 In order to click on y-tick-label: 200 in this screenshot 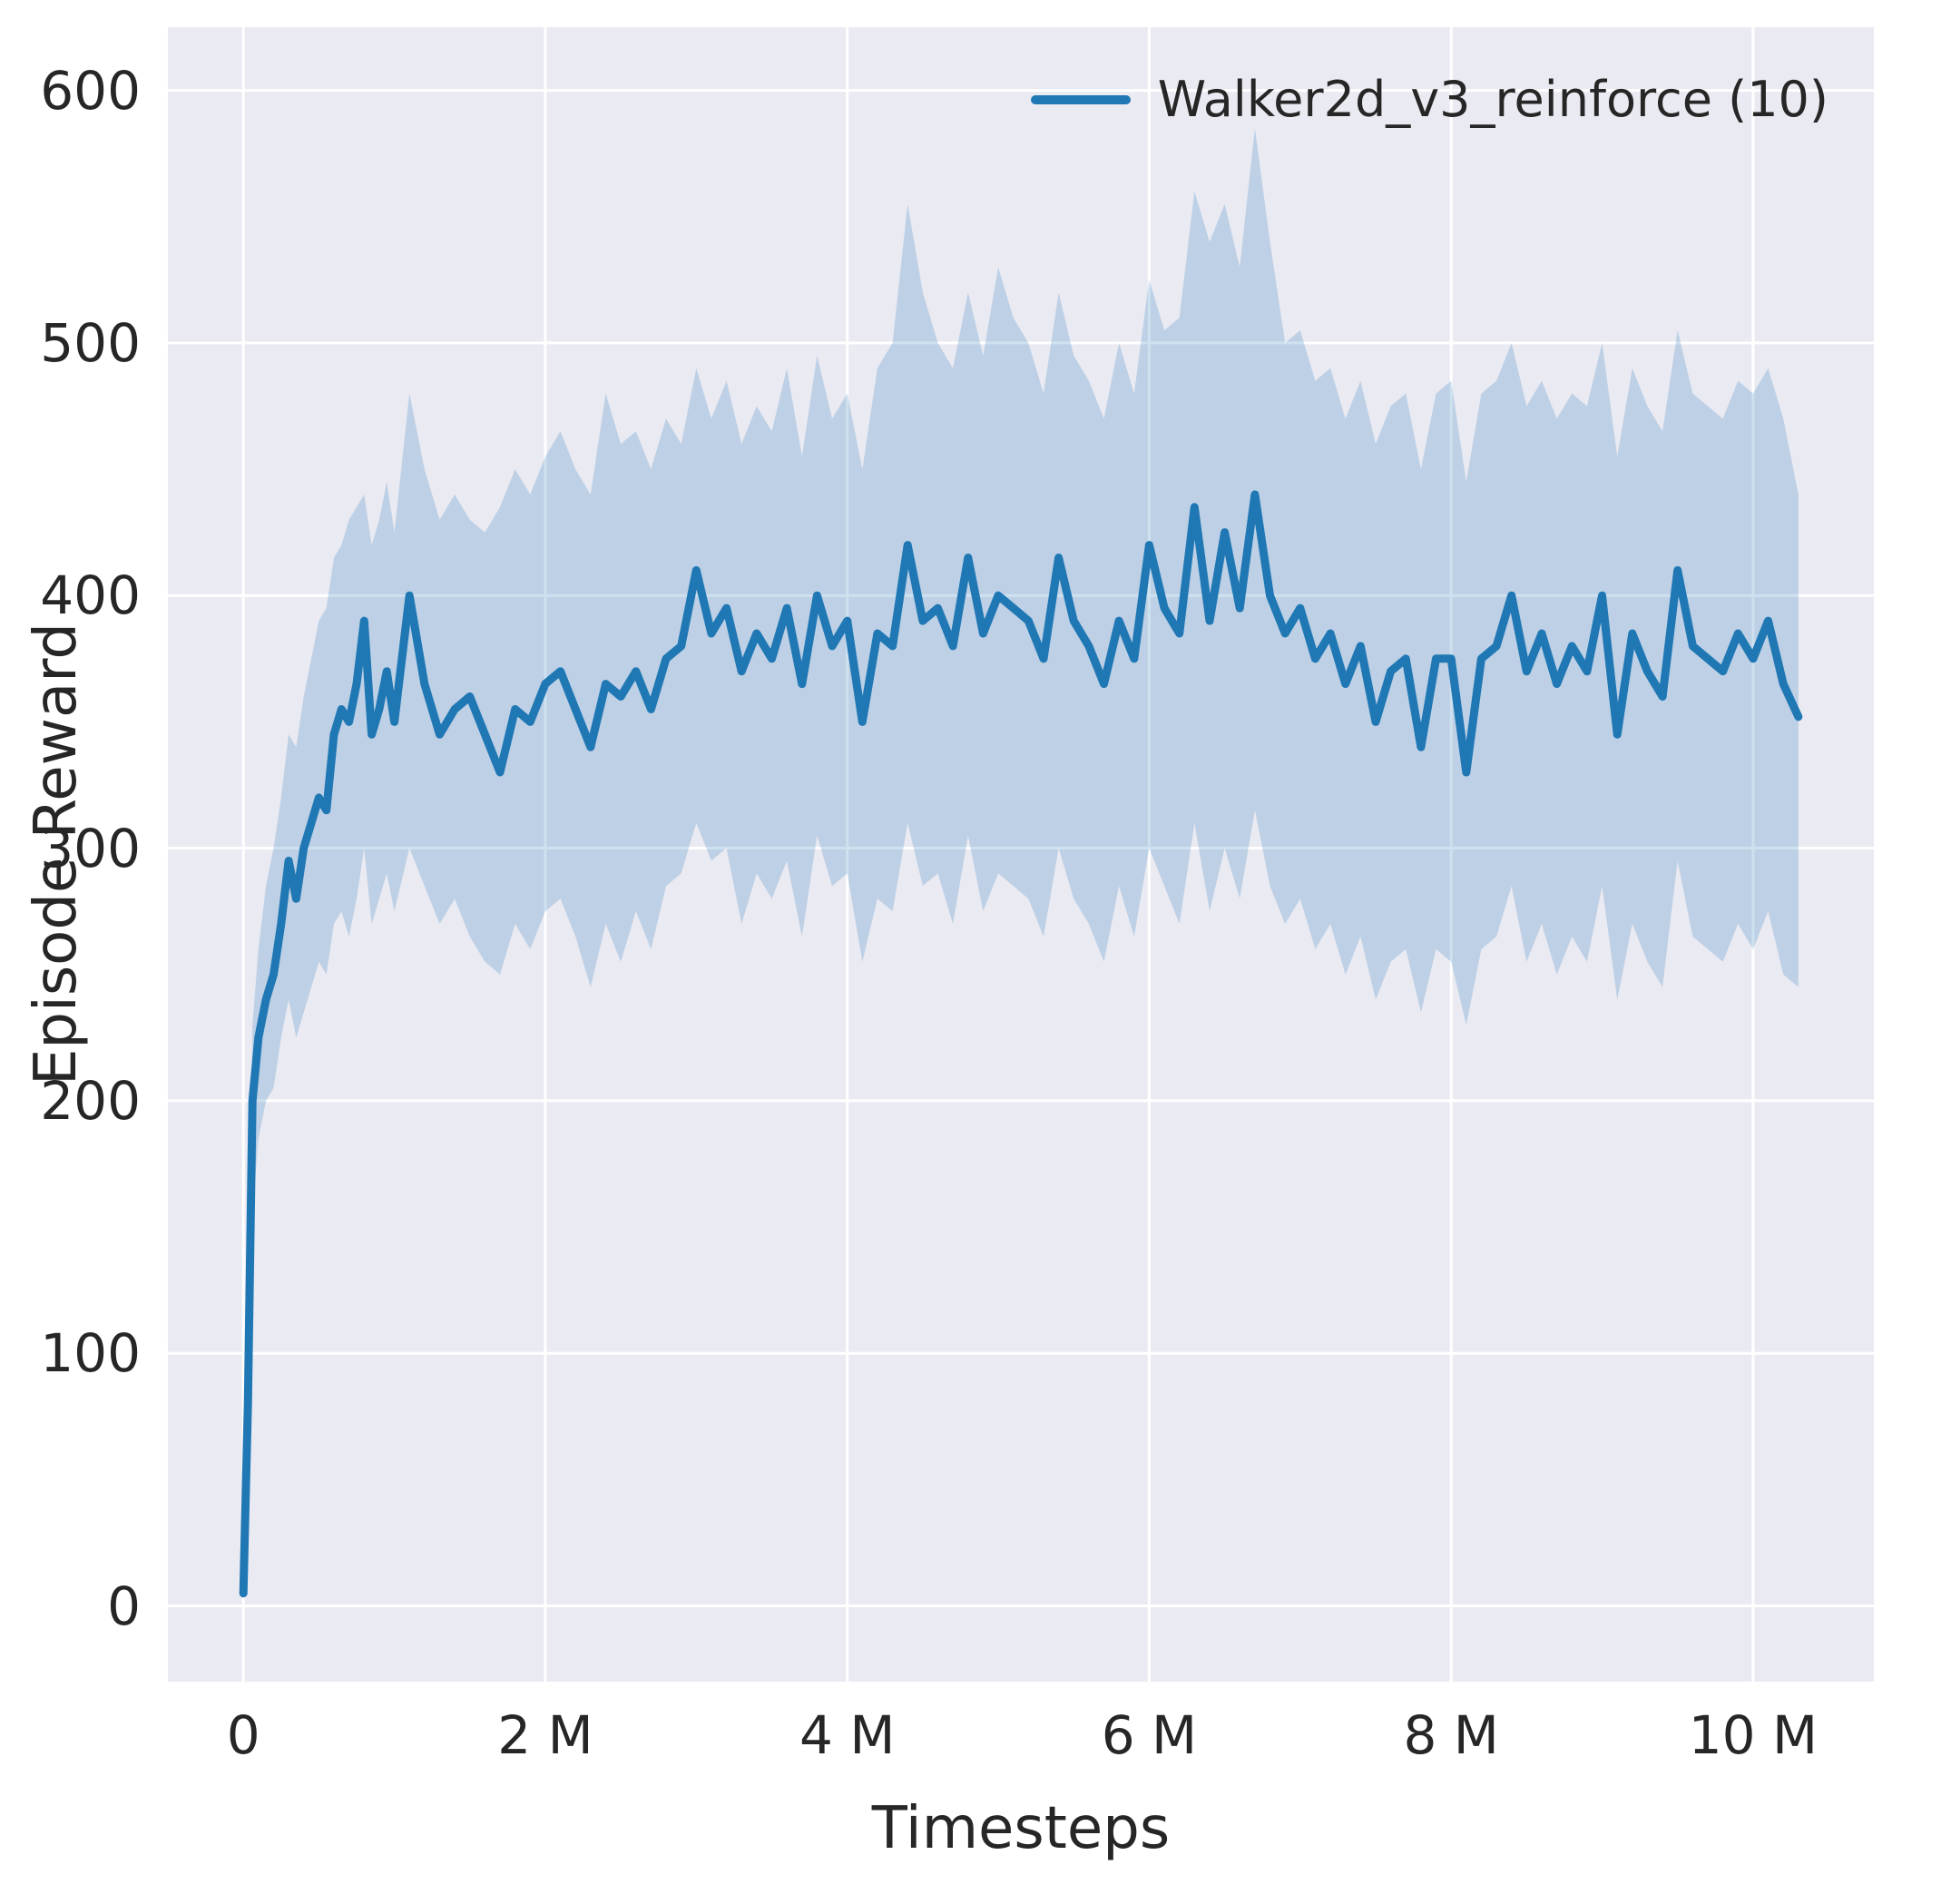, I will do `click(90, 1100)`.